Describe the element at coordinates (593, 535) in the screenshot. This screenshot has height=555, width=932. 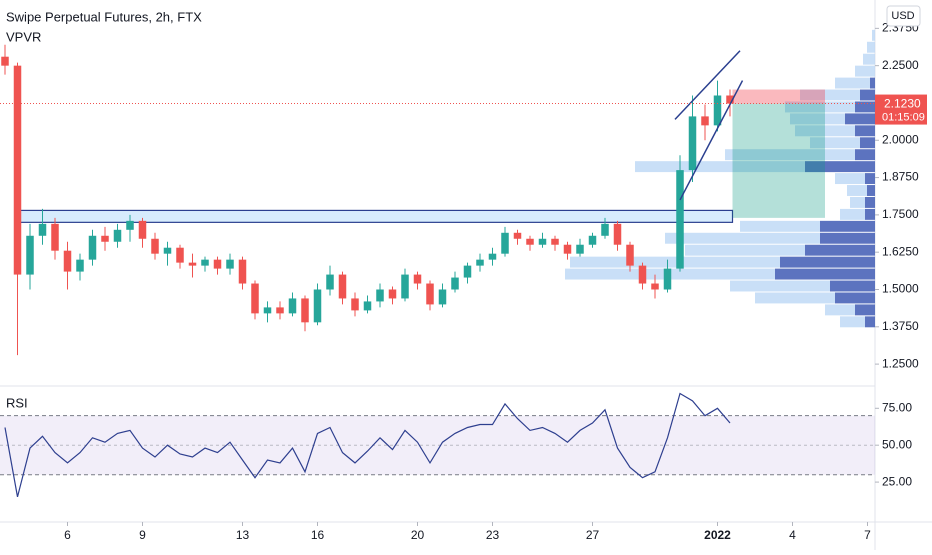
I see `x-tick-label: 27` at that location.